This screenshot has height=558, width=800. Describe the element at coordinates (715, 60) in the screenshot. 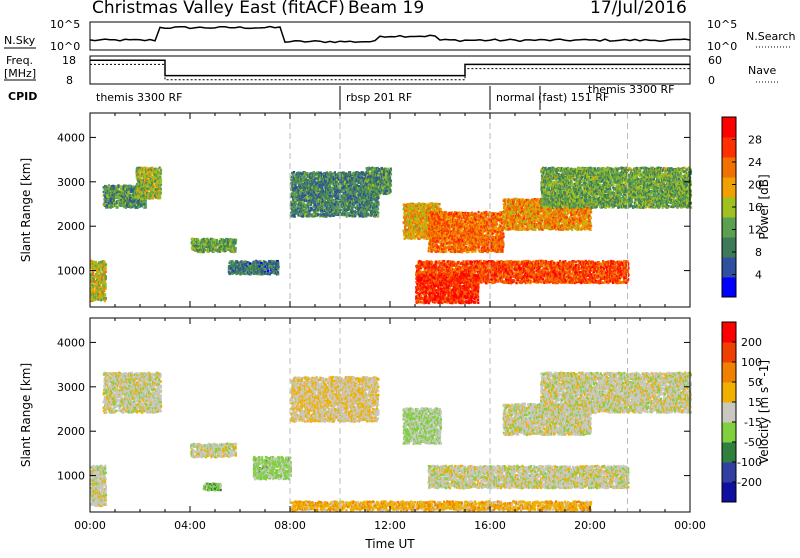

I see `nave-tick-top: 60` at that location.